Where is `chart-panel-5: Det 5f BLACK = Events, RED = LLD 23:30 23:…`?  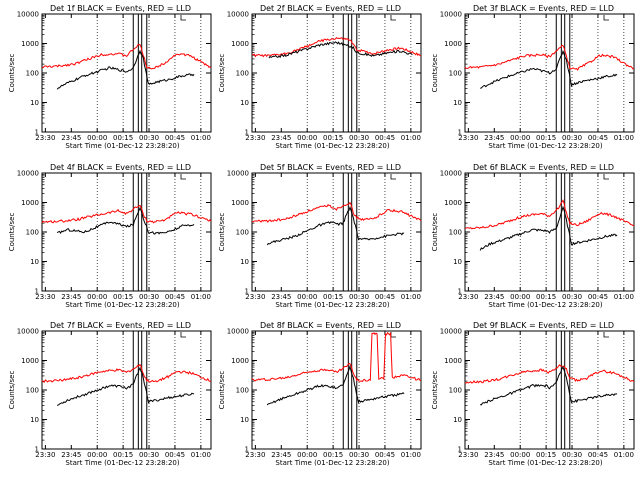
chart-panel-5: Det 5f BLACK = Events, RED = LLD 23:30 23:… is located at coordinates (320, 236).